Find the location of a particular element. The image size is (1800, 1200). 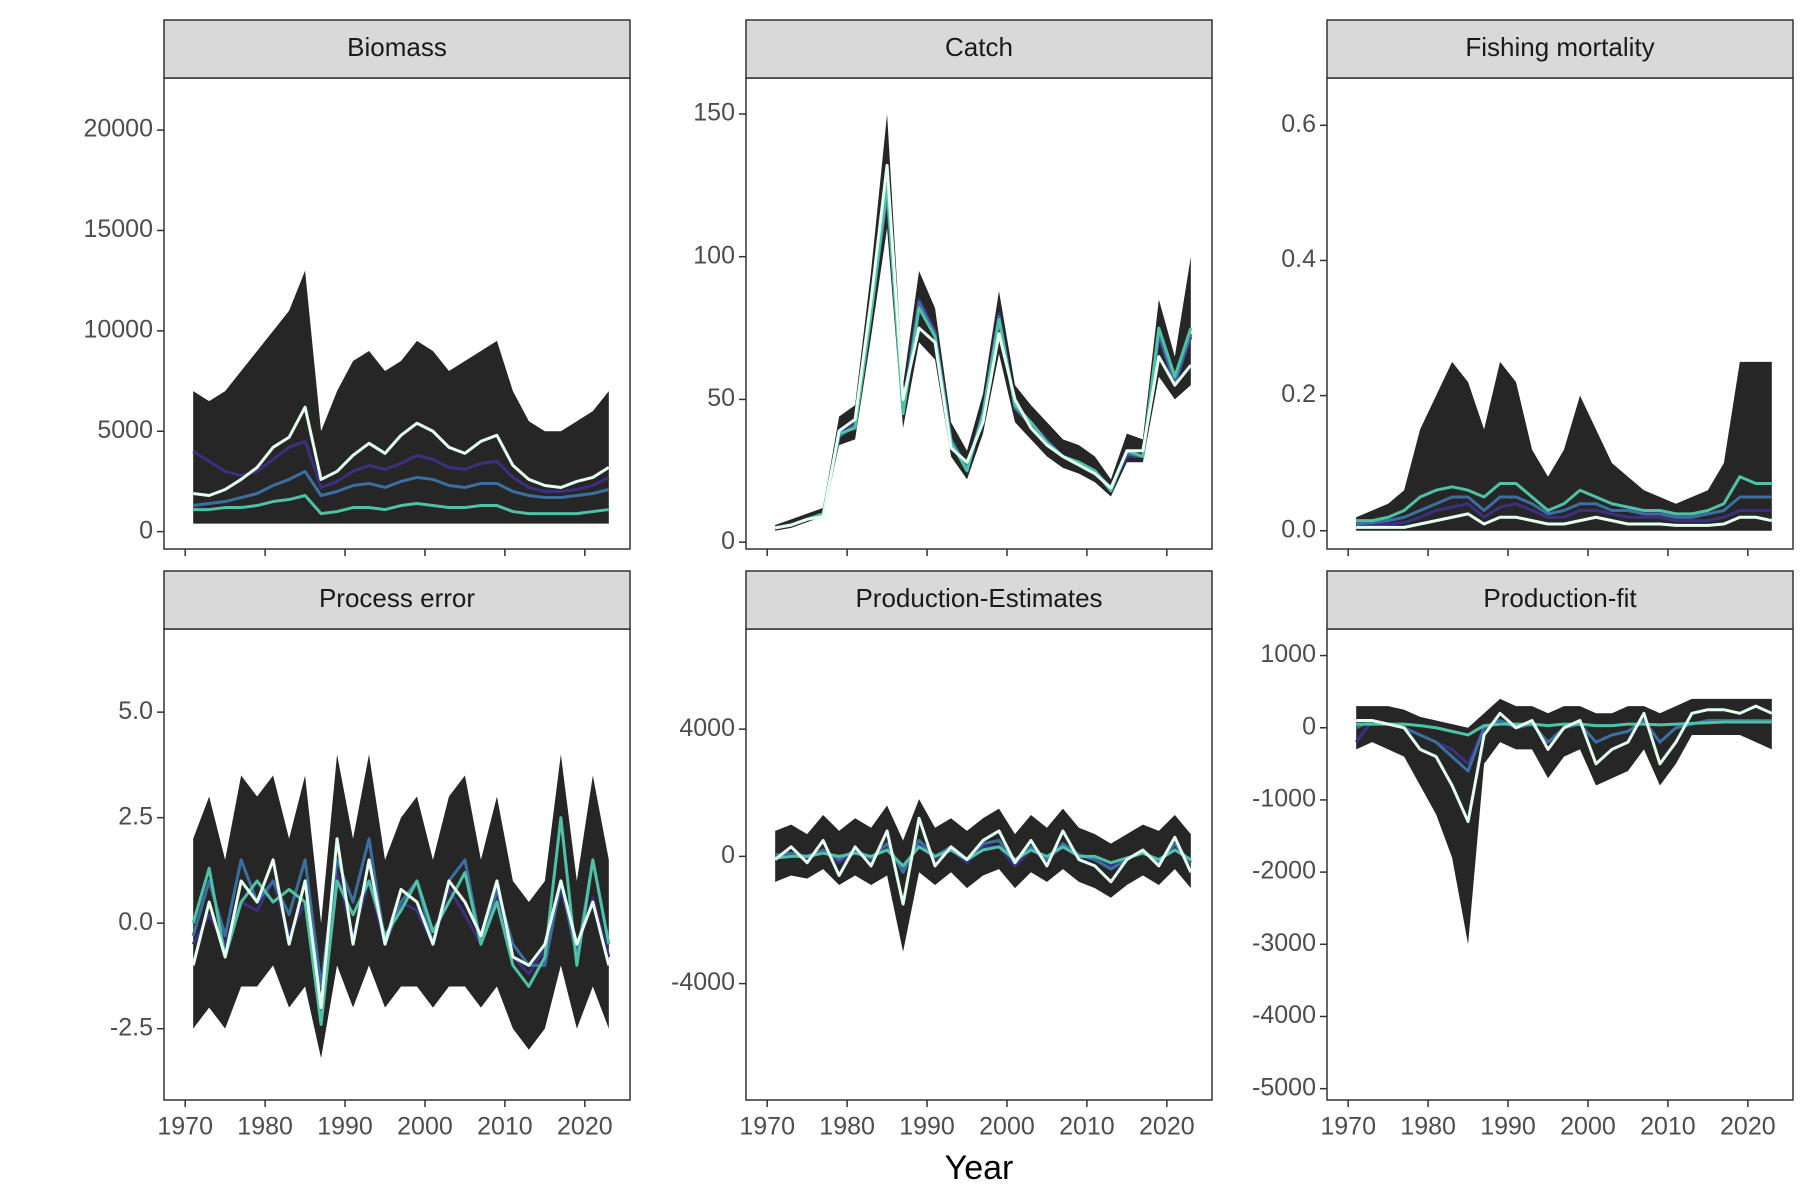

y-tick-label: -1000 is located at coordinates (1284, 799).